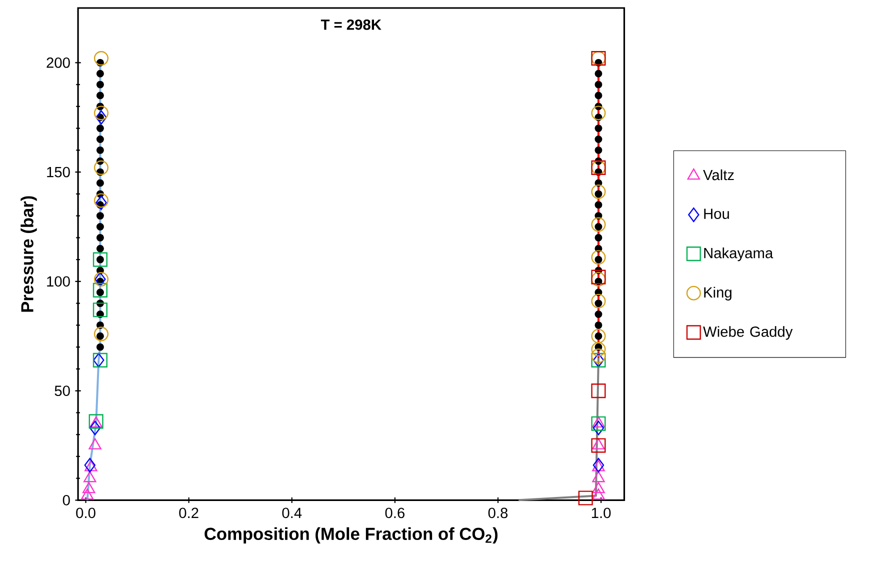 The width and height of the screenshot is (883, 579). Describe the element at coordinates (716, 214) in the screenshot. I see `legend-label: Hou` at that location.